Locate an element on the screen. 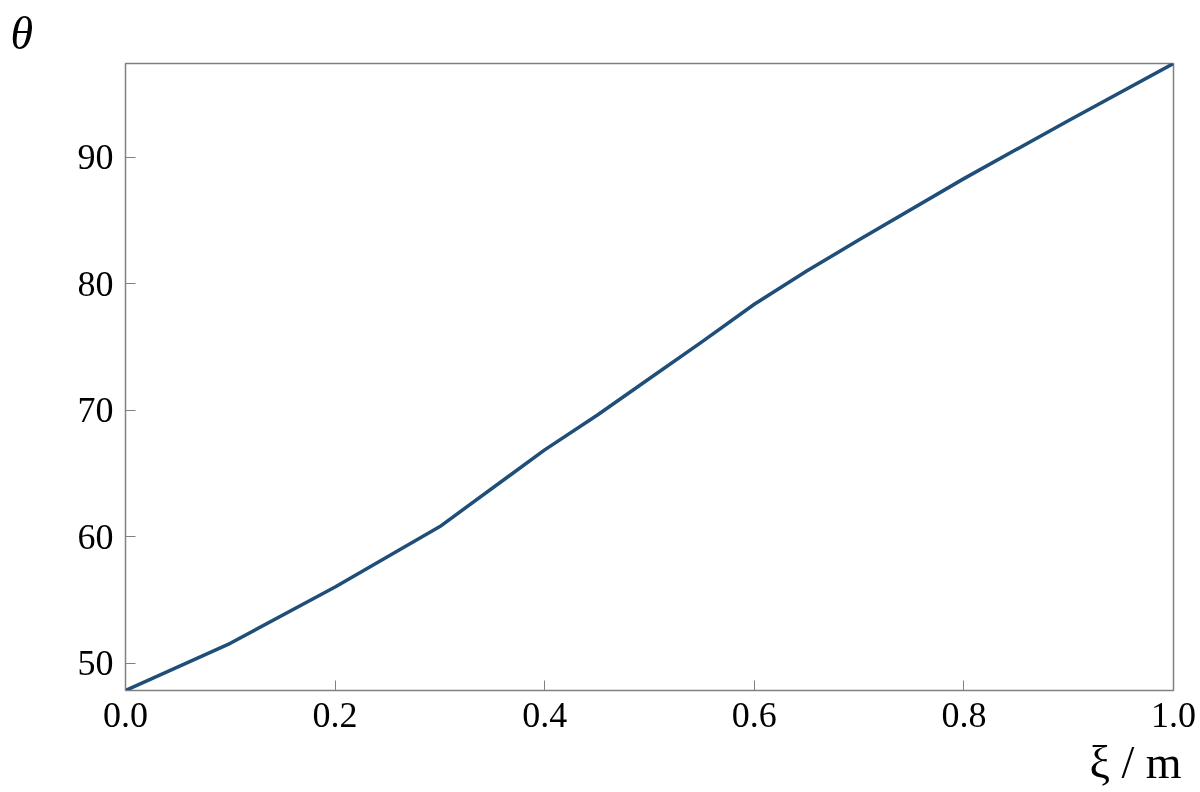 The image size is (1200, 792). y-tick-label: 60 is located at coordinates (95, 536).